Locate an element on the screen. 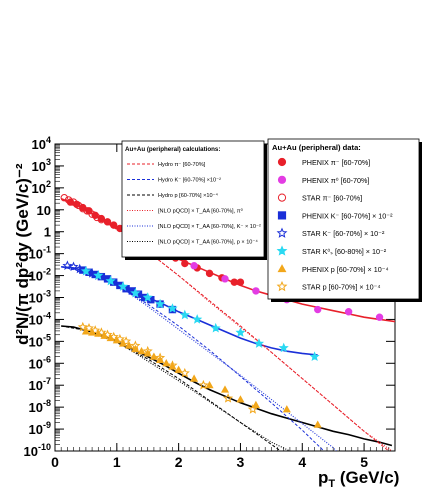 This screenshot has width=436, height=491. legend-data-box is located at coordinates (343, 219).